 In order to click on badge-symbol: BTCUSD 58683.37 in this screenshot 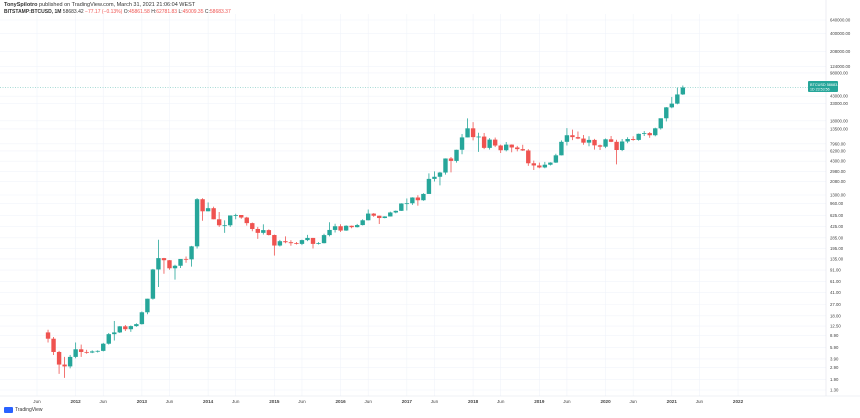, I will do `click(826, 85)`.